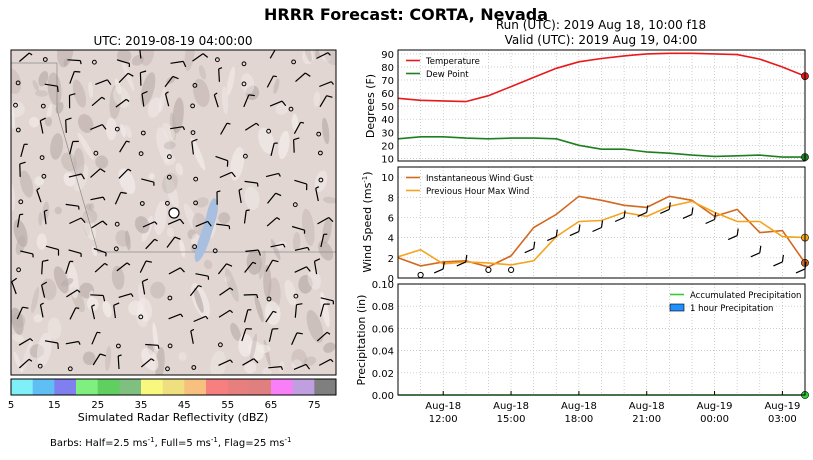 Image resolution: width=813 pixels, height=460 pixels. What do you see at coordinates (601, 25) in the screenshot?
I see `run-title: Run (UTC): 2019 Aug 18, 10:00 f18` at bounding box center [601, 25].